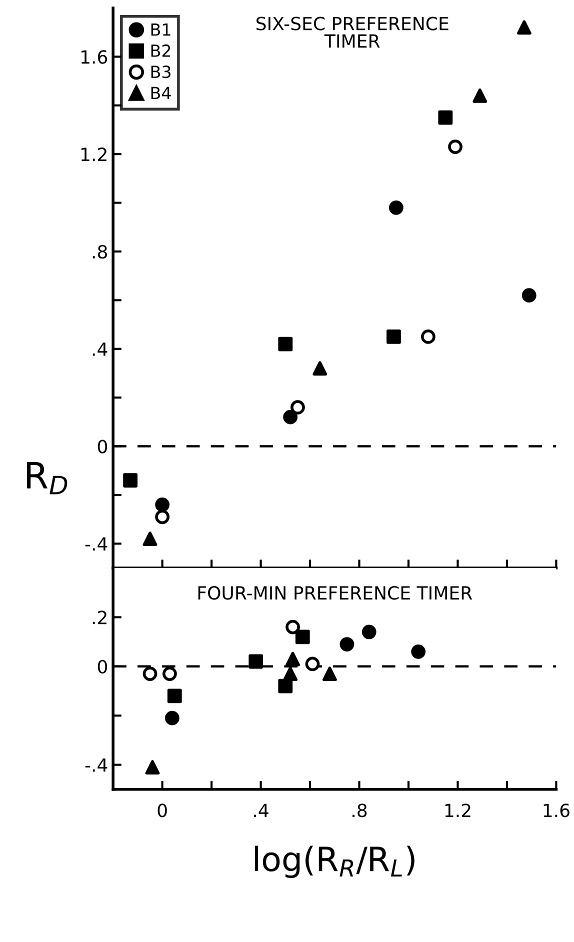 The width and height of the screenshot is (574, 942). Describe the element at coordinates (457, 811) in the screenshot. I see `x-tick-label: 1.2` at that location.